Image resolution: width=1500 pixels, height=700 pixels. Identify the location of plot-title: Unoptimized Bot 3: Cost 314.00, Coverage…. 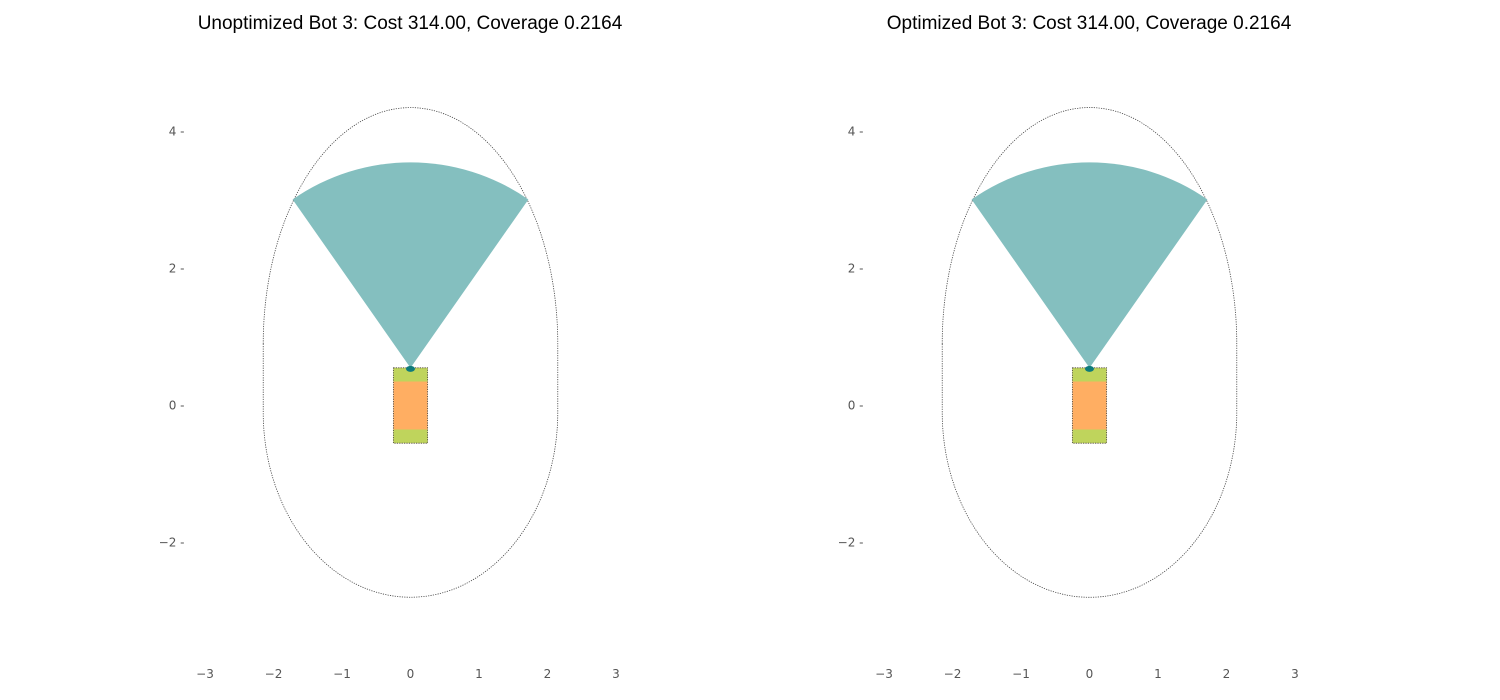
(410, 23).